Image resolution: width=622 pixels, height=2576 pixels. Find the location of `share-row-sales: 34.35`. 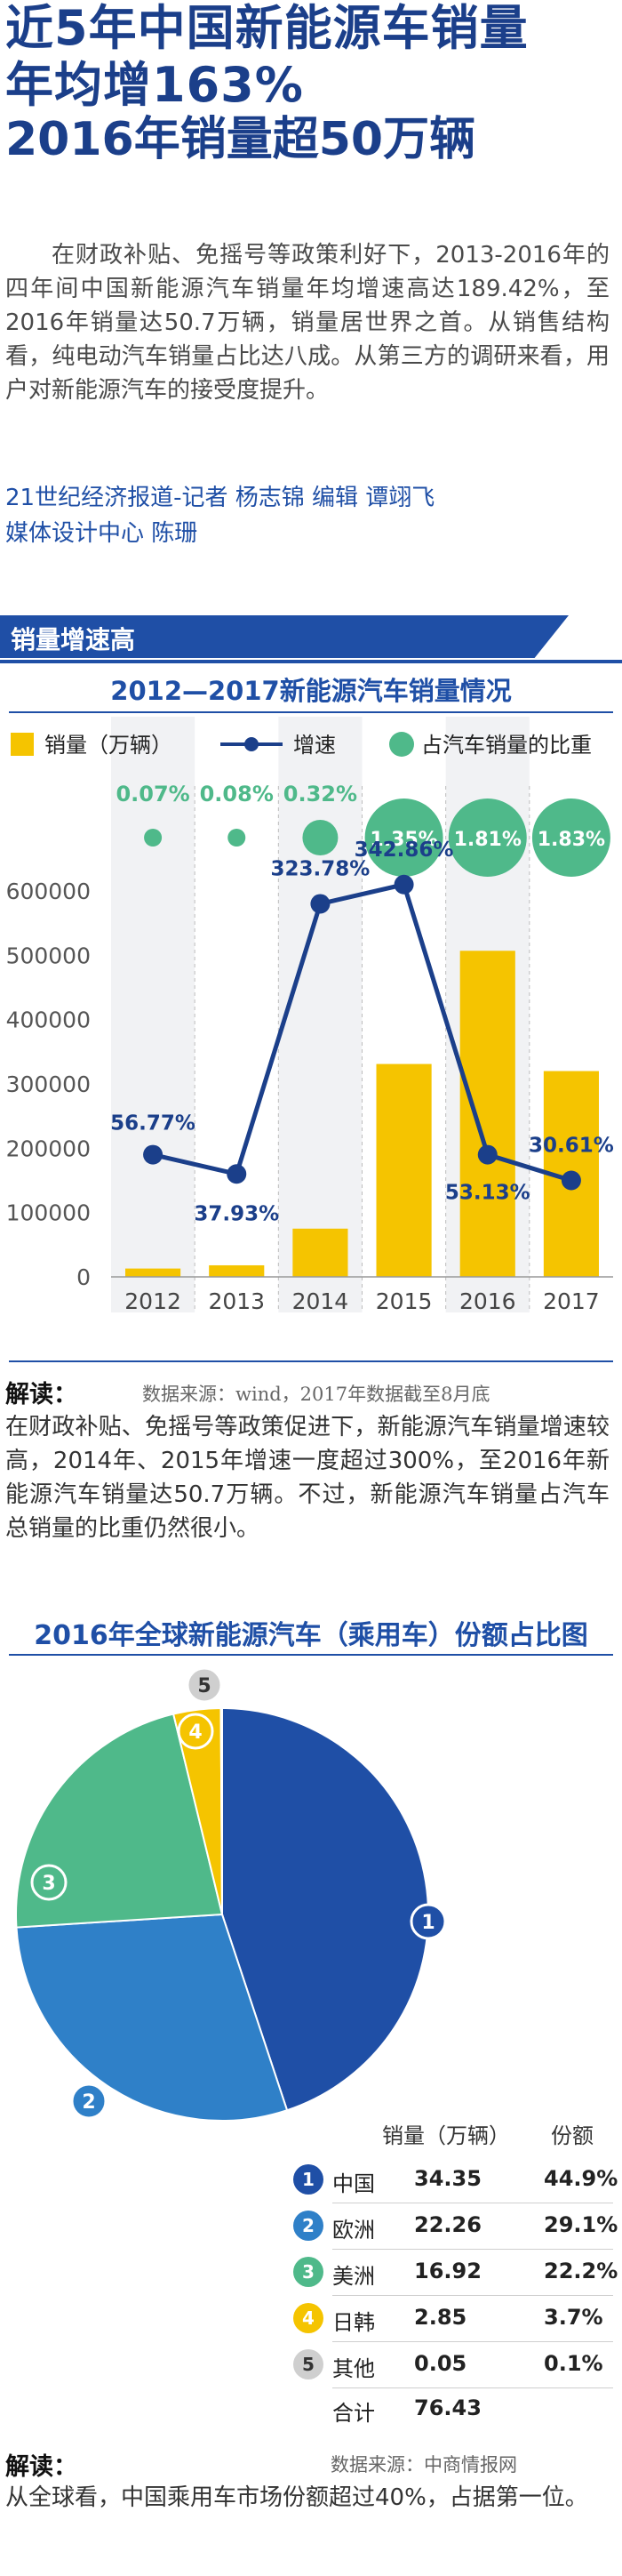

share-row-sales: 34.35 is located at coordinates (448, 2178).